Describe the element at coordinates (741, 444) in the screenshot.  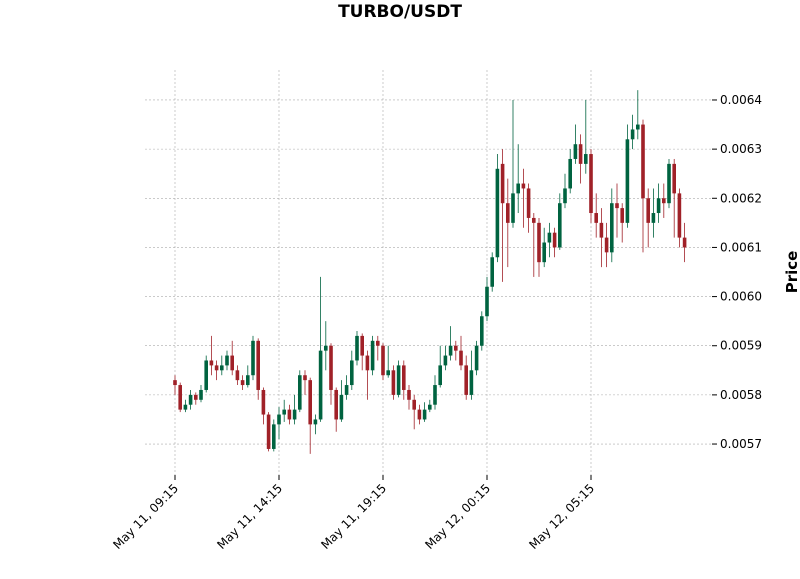
I see `y-tick-label: 0.0057` at that location.